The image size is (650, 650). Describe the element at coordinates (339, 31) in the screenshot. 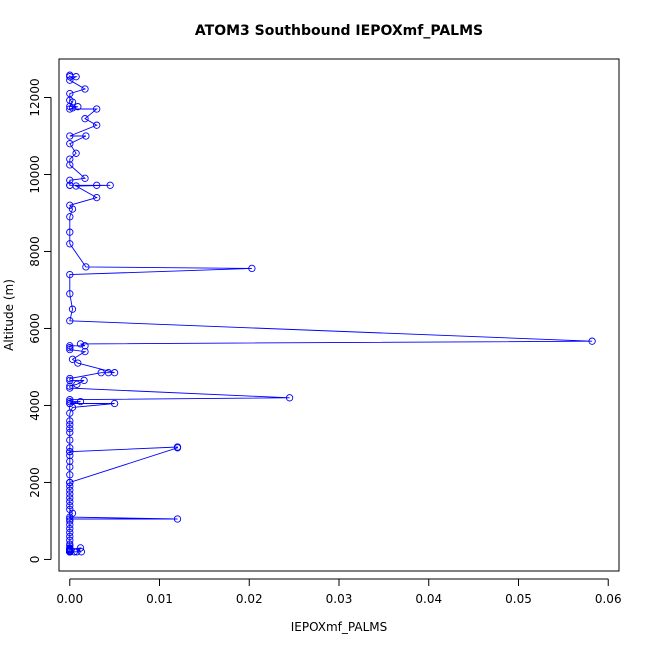

I see `chart-title: ATOM3 Southbound IEPOXmf_PALMS` at that location.